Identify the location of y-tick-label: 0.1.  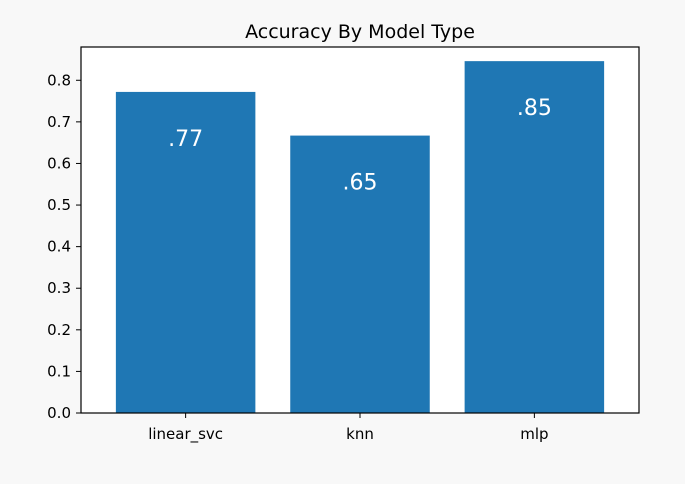
(59, 371).